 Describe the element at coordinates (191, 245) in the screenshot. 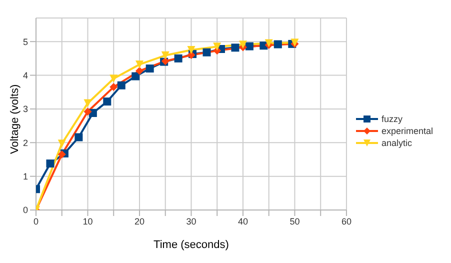

I see `x-axis-title: Time (seconds)` at that location.